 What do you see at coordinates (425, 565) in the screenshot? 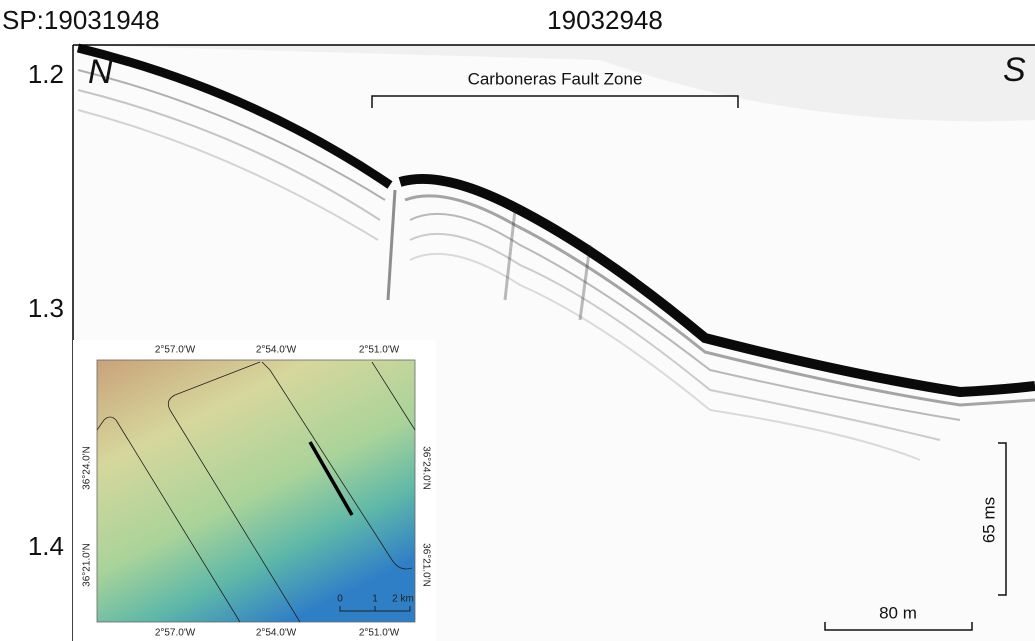
I see `inset-right-label: 36°21.0'N` at bounding box center [425, 565].